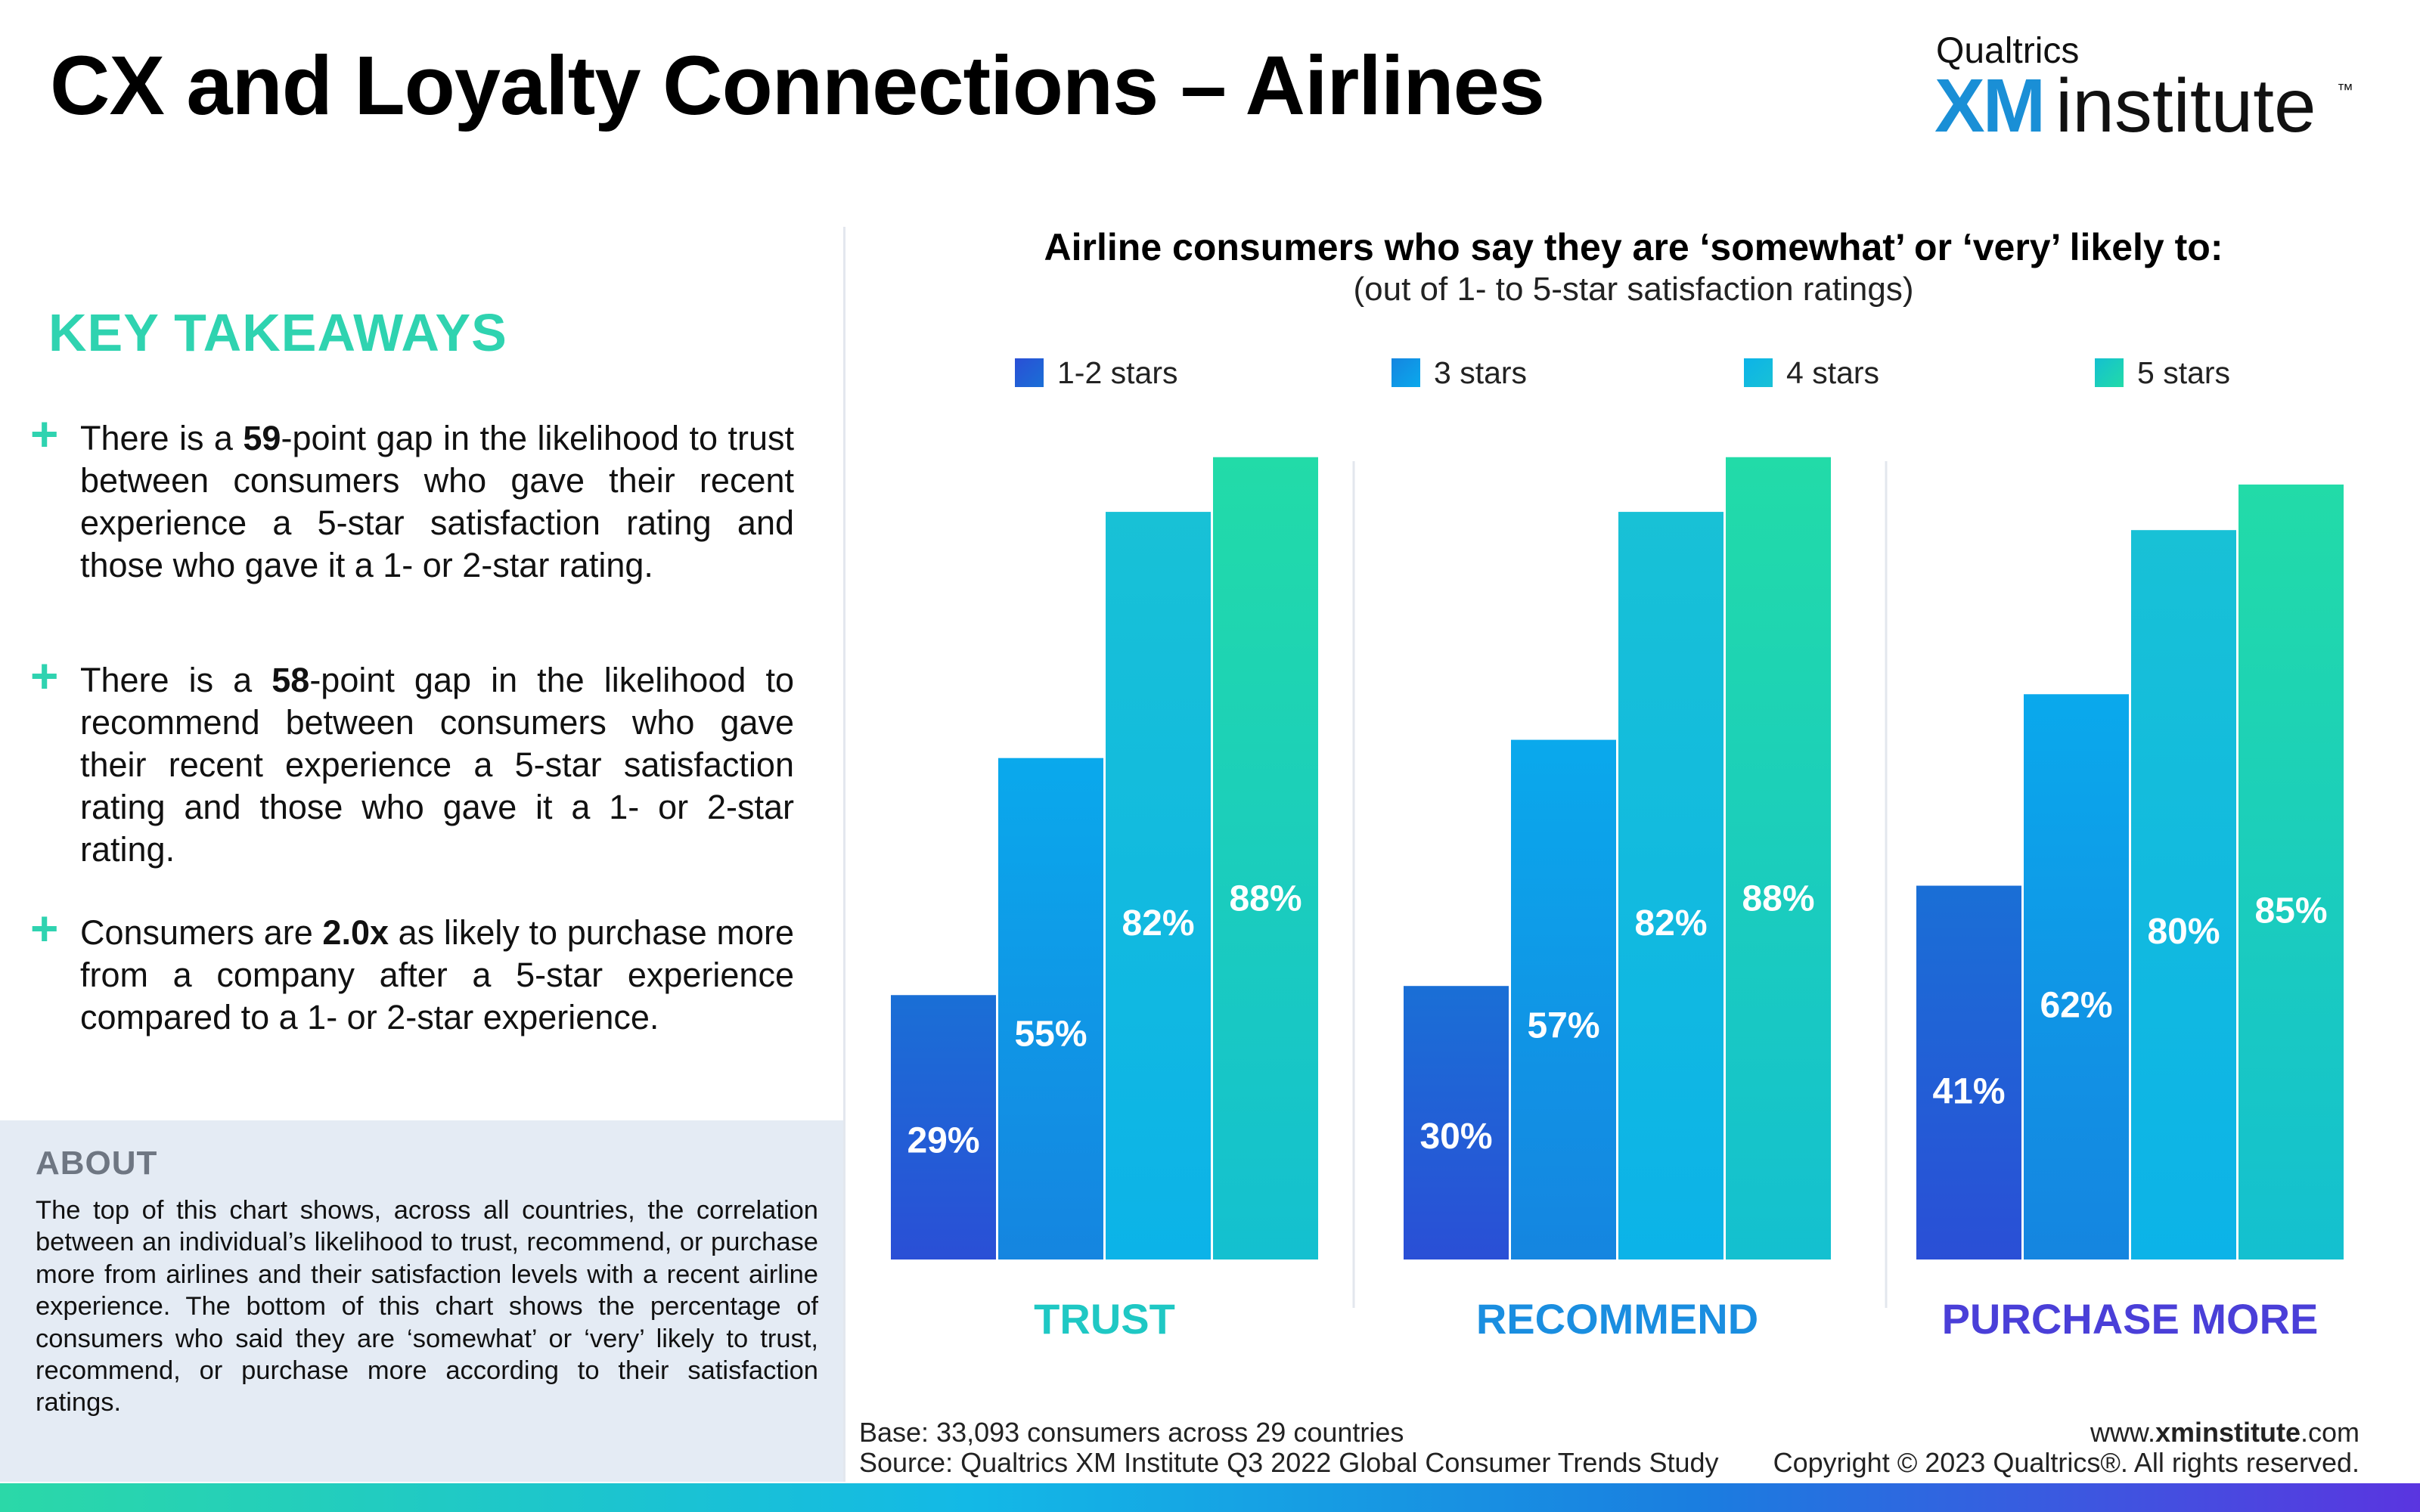  I want to click on takeaway-highlight: 2.0x, so click(355, 932).